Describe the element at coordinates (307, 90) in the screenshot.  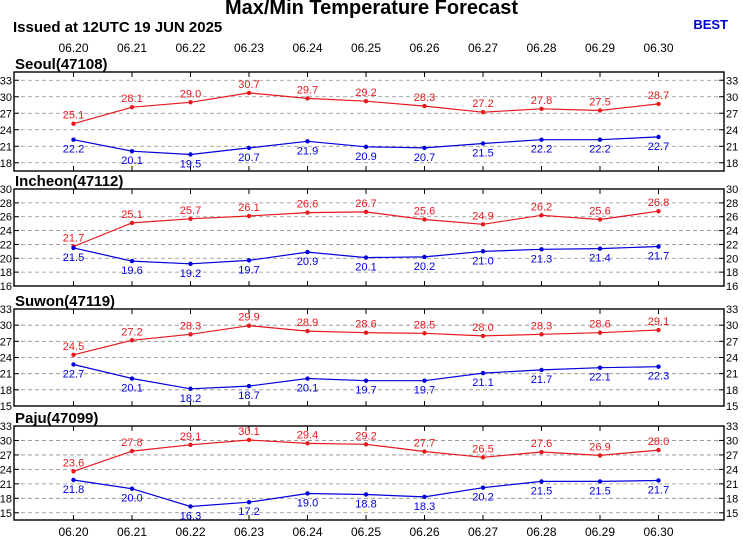
I see `max-temp-label: 29.7` at that location.